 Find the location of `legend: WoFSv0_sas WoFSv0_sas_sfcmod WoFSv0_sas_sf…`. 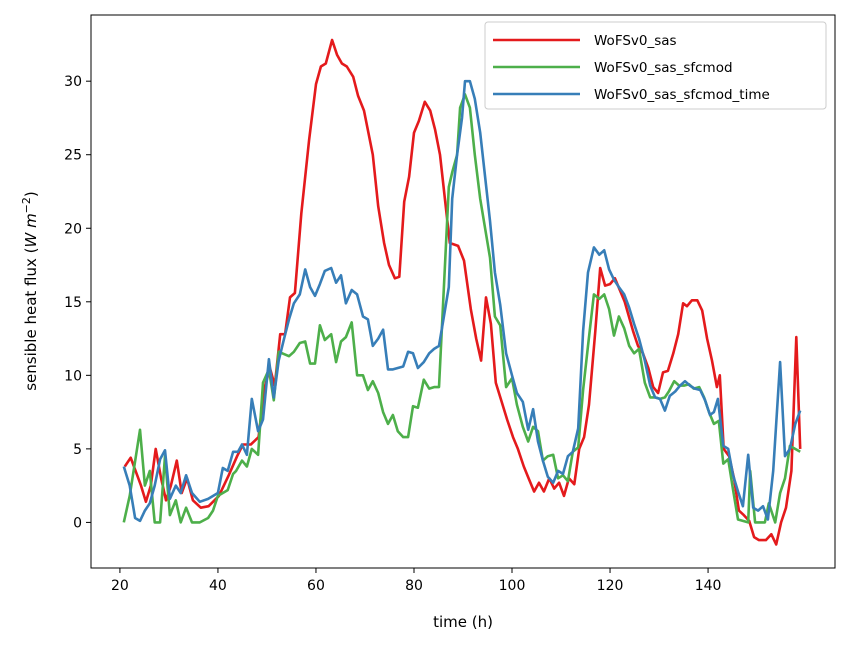

legend: WoFSv0_sas WoFSv0_sas_sfcmod WoFSv0_sas_sf… is located at coordinates (655, 65).